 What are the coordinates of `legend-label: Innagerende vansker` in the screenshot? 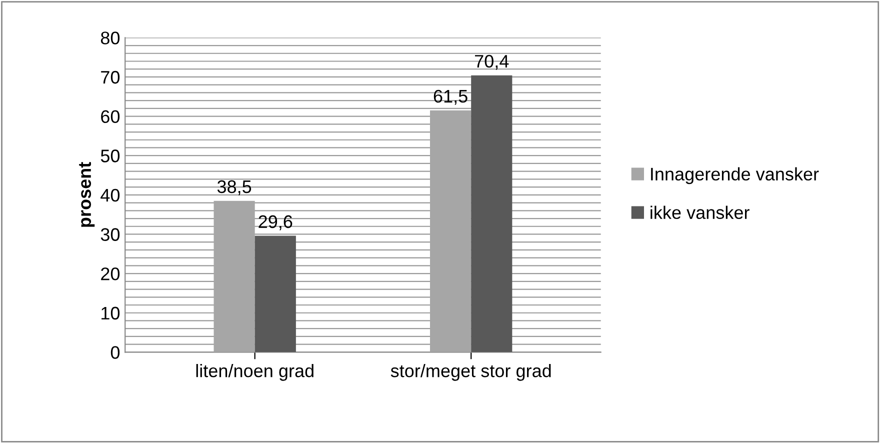 It's located at (735, 175).